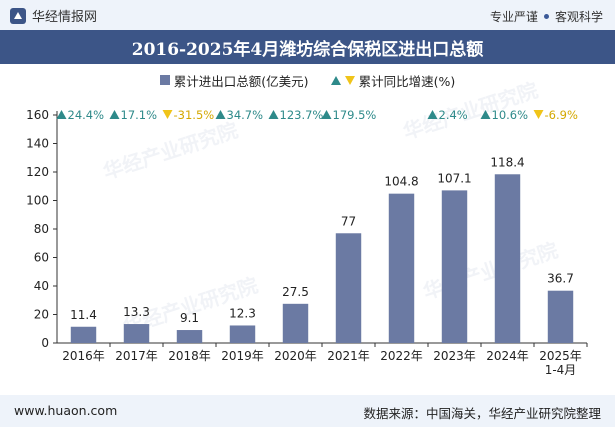  I want to click on x-tick-label: 2021年, so click(348, 356).